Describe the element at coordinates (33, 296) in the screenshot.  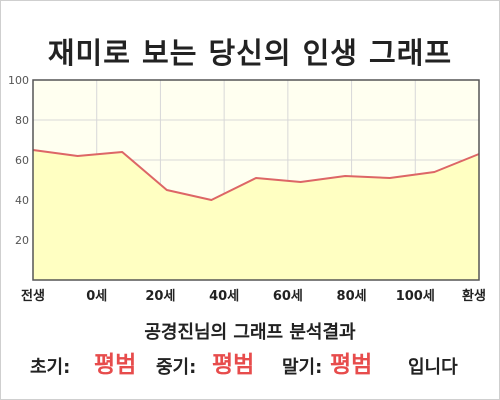
I see `x-tick-label: 전생` at that location.